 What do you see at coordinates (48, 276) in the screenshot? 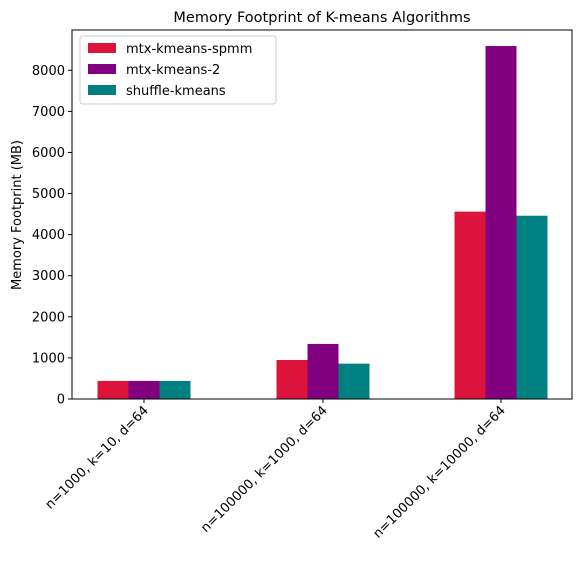
I see `y-tick-label-3: 3000` at bounding box center [48, 276].